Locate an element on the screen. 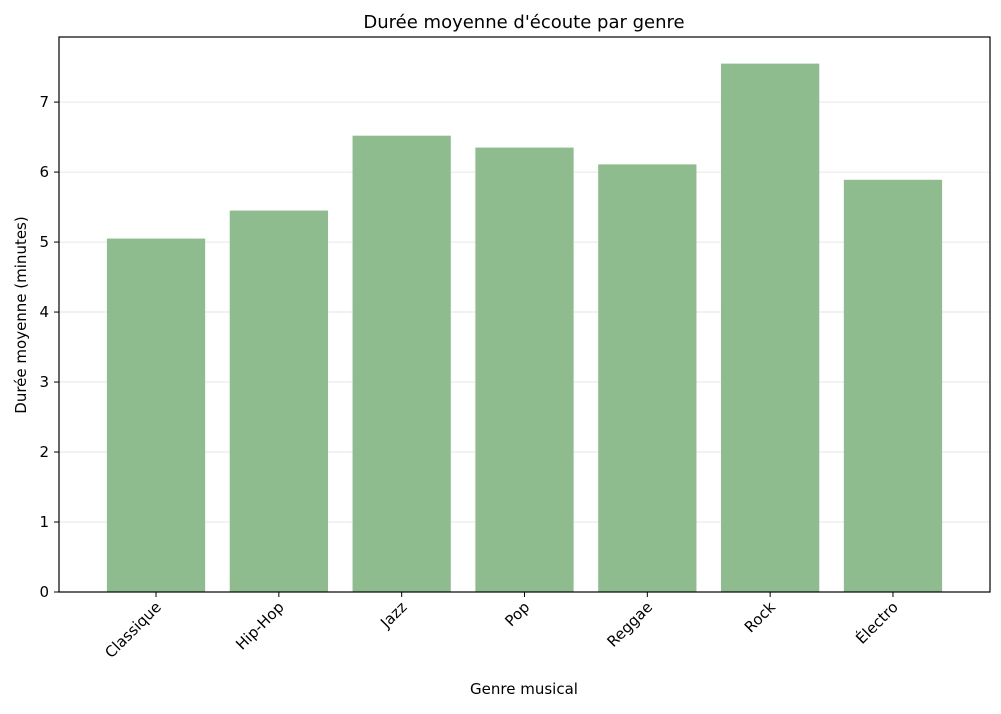 This screenshot has width=1001, height=714. x-tick-label: Hip-Hop is located at coordinates (259, 625).